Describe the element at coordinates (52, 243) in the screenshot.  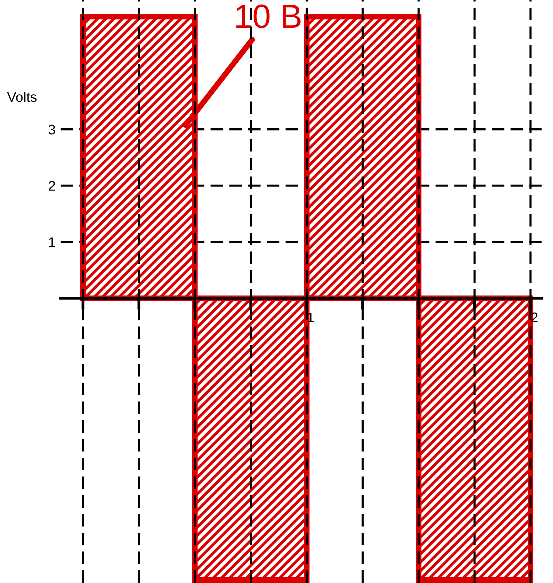
I see `y-tick-label: 1` at that location.